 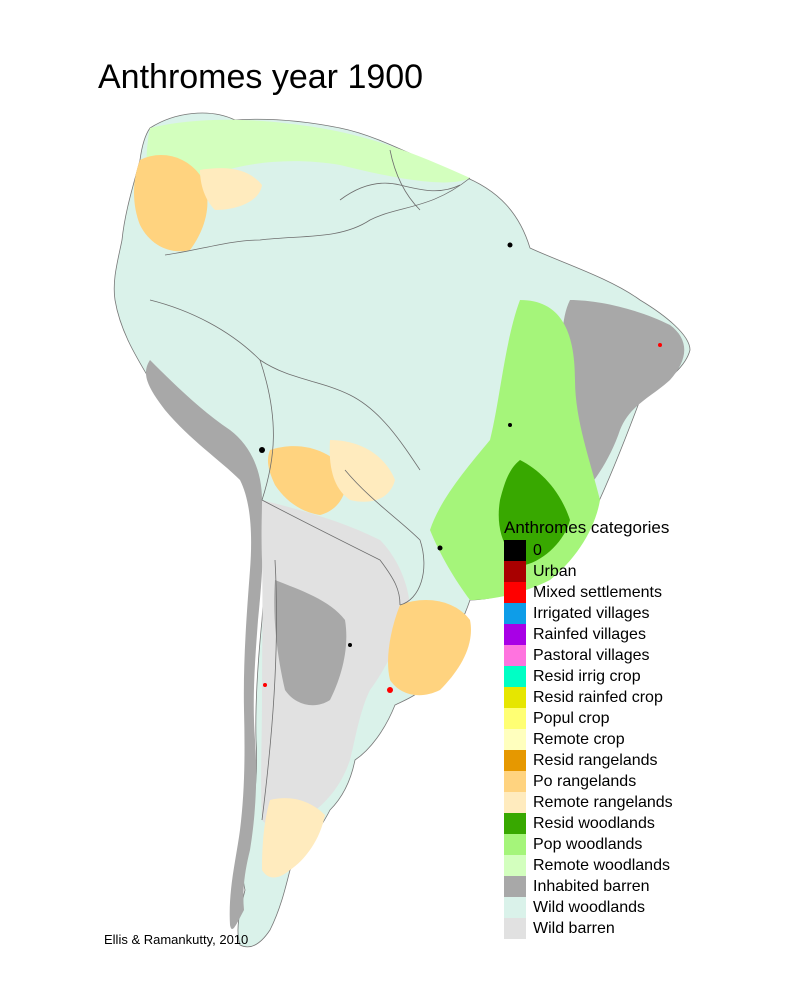 I want to click on legend-label: Remote rangelands, so click(x=603, y=802).